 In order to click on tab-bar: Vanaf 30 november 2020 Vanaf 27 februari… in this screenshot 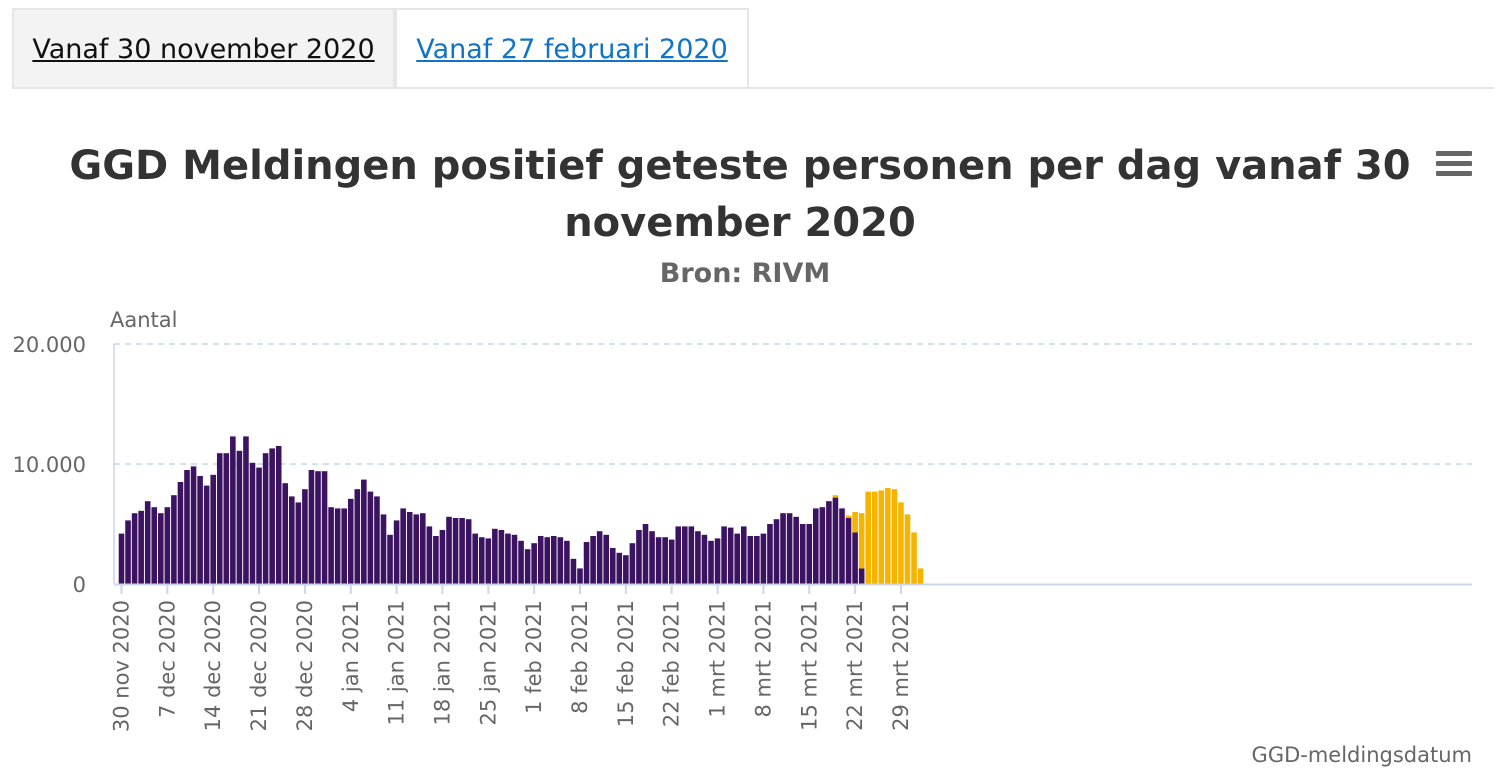, I will do `click(749, 45)`.